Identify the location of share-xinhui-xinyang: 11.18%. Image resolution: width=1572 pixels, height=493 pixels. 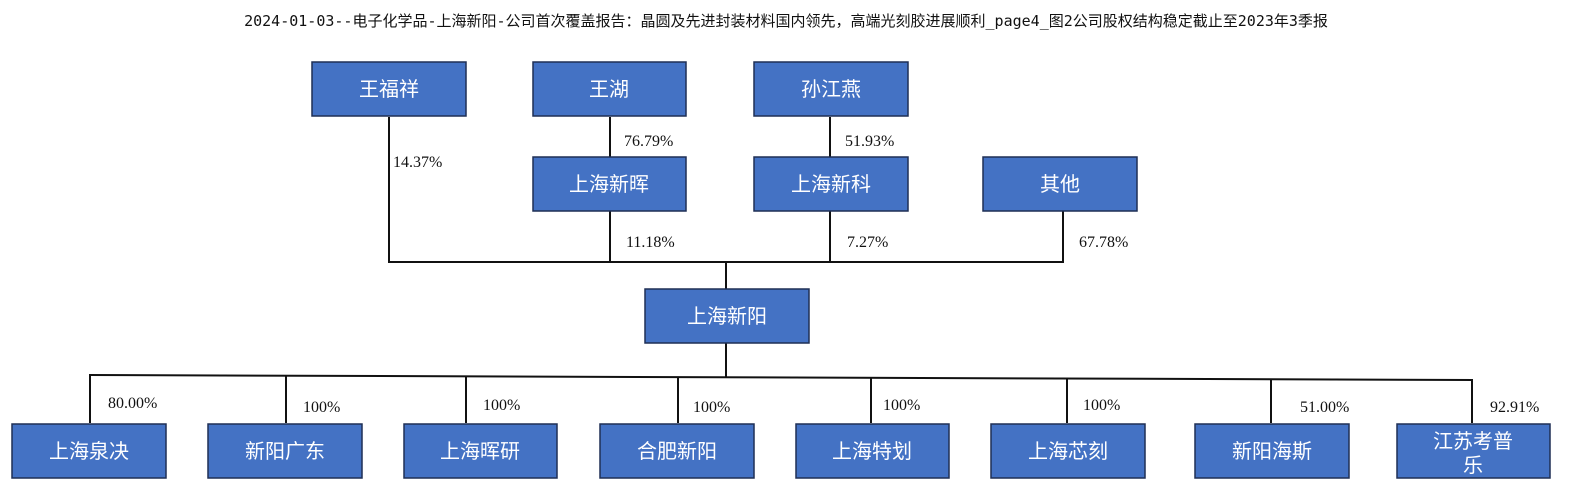
(650, 242).